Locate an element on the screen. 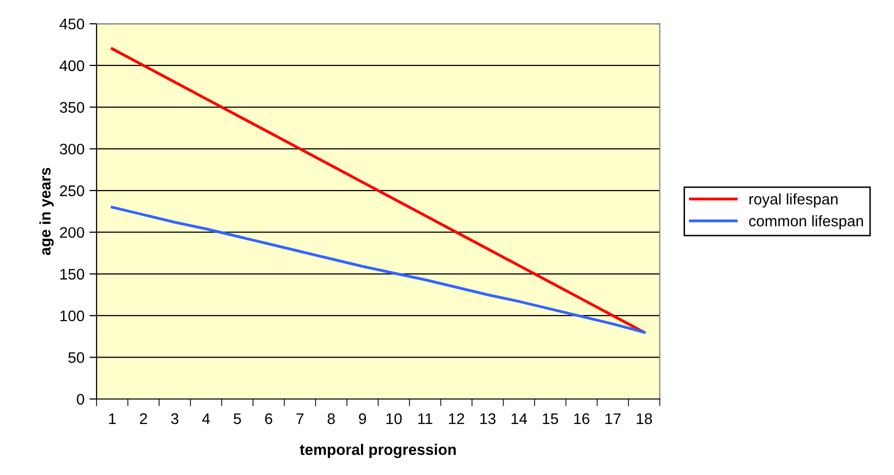  x-tick-label: 1 is located at coordinates (112, 418).